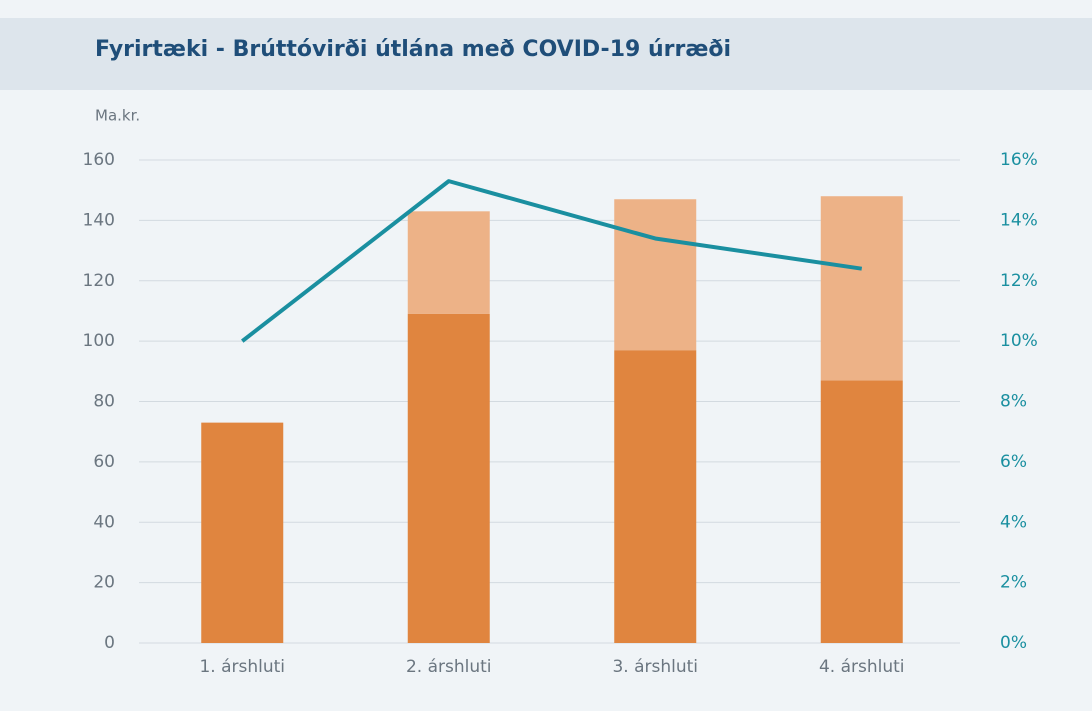 Image resolution: width=1092 pixels, height=711 pixels. What do you see at coordinates (1013, 583) in the screenshot?
I see `y2-tick-label: 2%` at bounding box center [1013, 583].